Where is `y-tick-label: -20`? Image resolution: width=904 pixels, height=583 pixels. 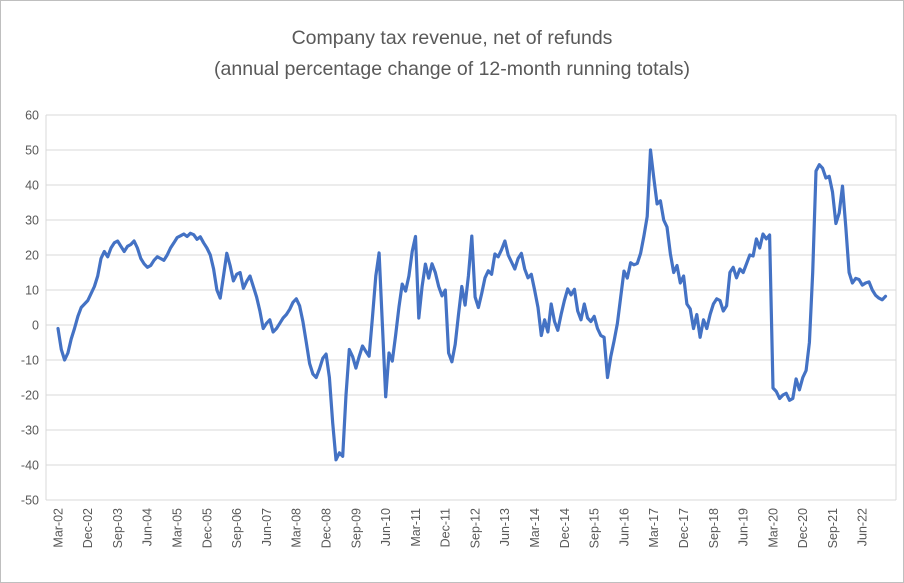 y-tick-label: -20 is located at coordinates (30, 395).